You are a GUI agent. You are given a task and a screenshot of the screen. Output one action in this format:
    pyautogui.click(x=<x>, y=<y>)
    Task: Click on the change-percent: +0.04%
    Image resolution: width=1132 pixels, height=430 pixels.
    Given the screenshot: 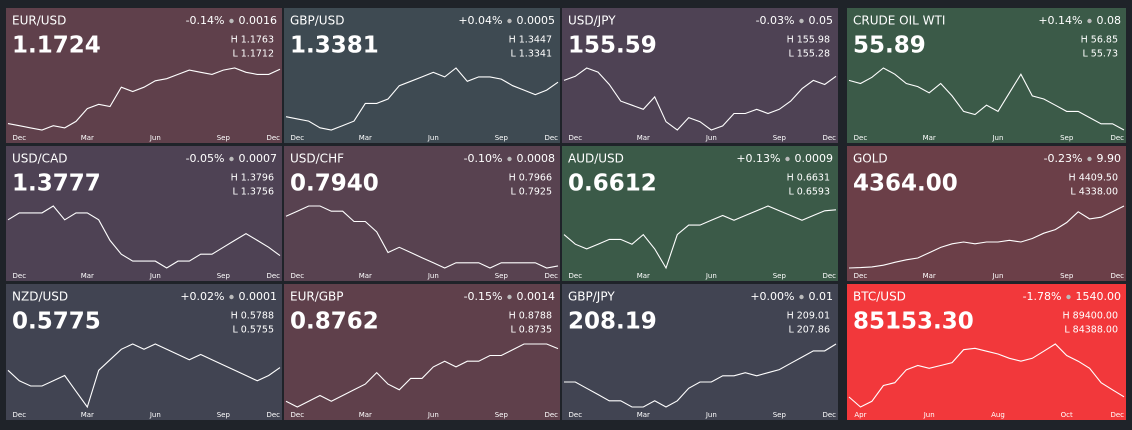 What is the action you would take?
    pyautogui.click(x=480, y=20)
    